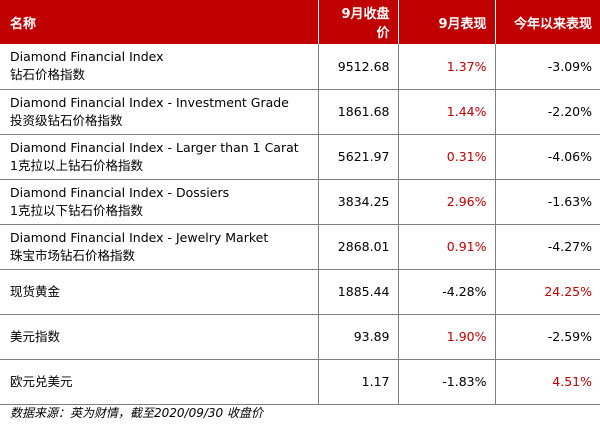  I want to click on row-ytd-cell: 24.25%, so click(547, 292).